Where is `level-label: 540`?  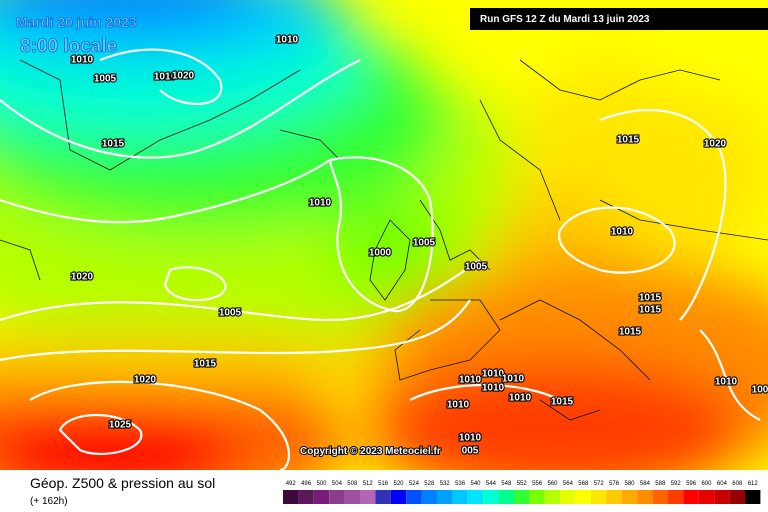 level-label: 540 is located at coordinates (475, 484).